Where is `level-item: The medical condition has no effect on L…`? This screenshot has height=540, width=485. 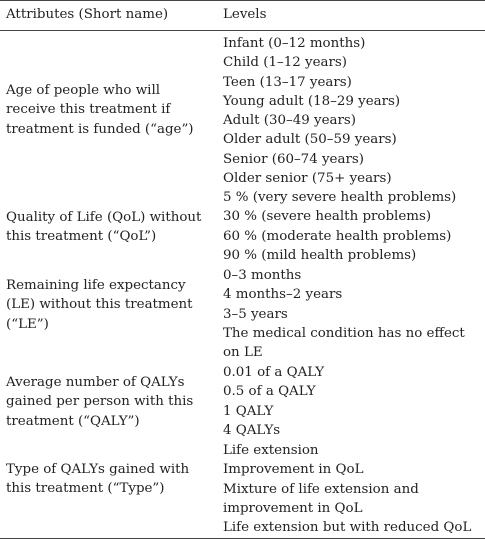
level-item: The medical condition has no effect on L… is located at coordinates (344, 343).